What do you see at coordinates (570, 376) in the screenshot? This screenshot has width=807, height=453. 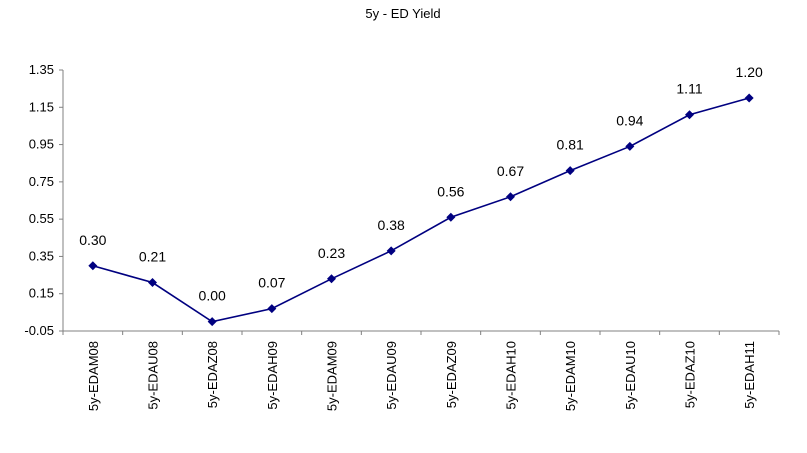 I see `x-tick-label: 5y-EDAM10` at bounding box center [570, 376].